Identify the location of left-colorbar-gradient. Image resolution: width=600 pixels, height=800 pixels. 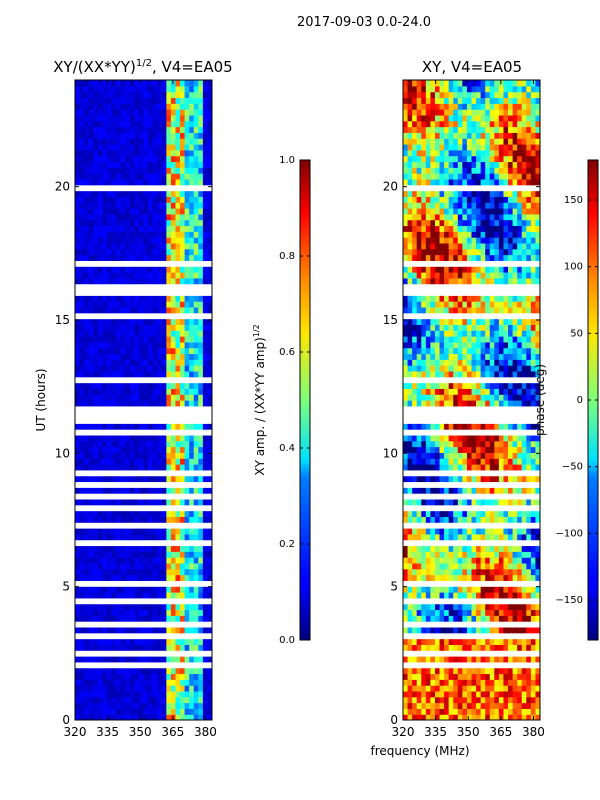
(305, 400).